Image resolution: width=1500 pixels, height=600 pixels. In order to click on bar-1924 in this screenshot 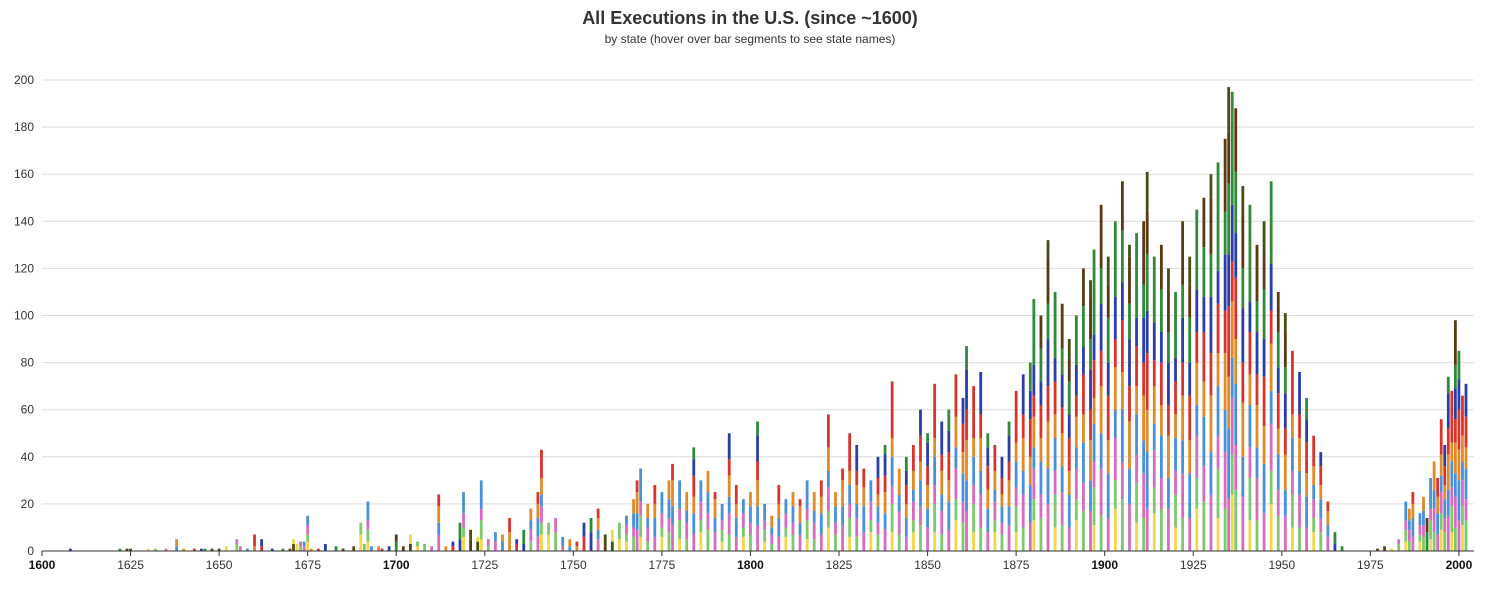, I will do `click(1190, 403)`.